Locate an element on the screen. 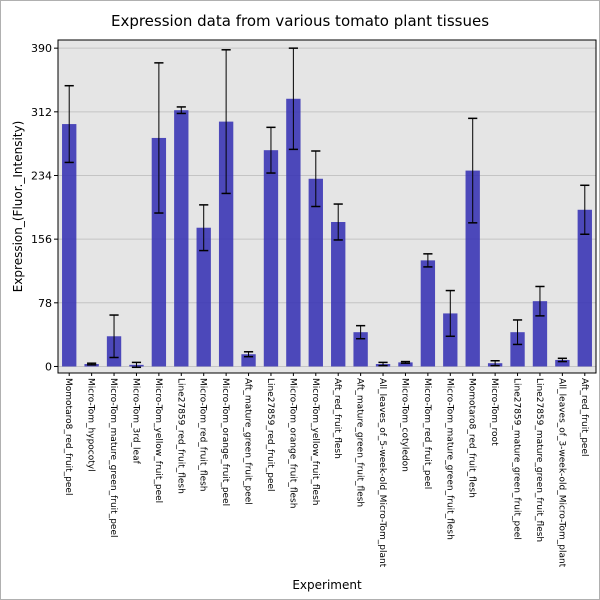  y-tick-label: 234 is located at coordinates (41, 175).